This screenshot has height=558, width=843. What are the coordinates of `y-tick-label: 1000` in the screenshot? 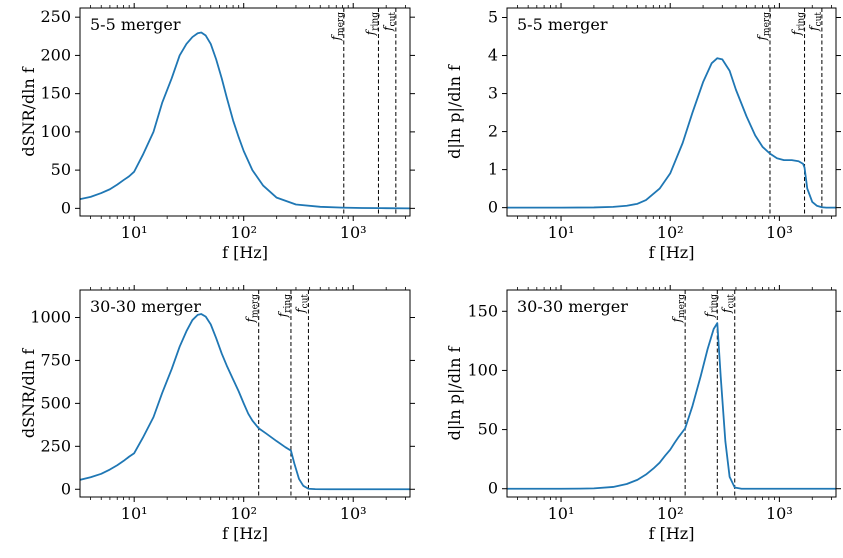 It's located at (50, 316).